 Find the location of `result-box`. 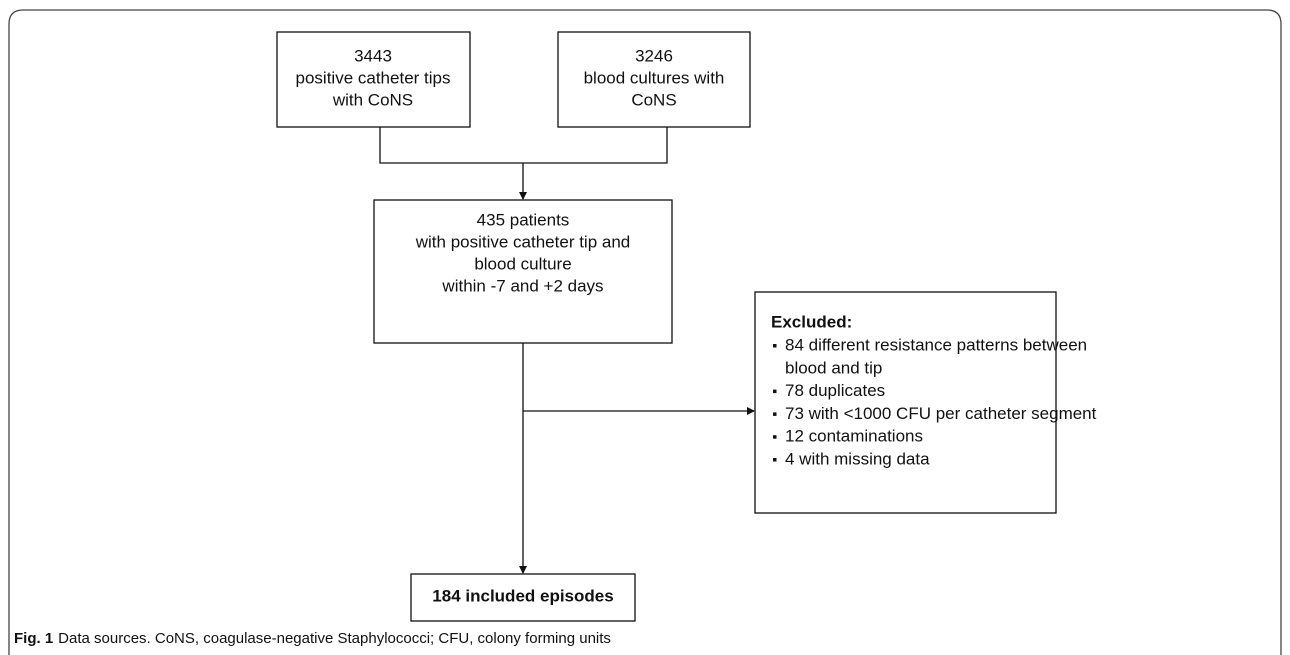

result-box is located at coordinates (523, 597).